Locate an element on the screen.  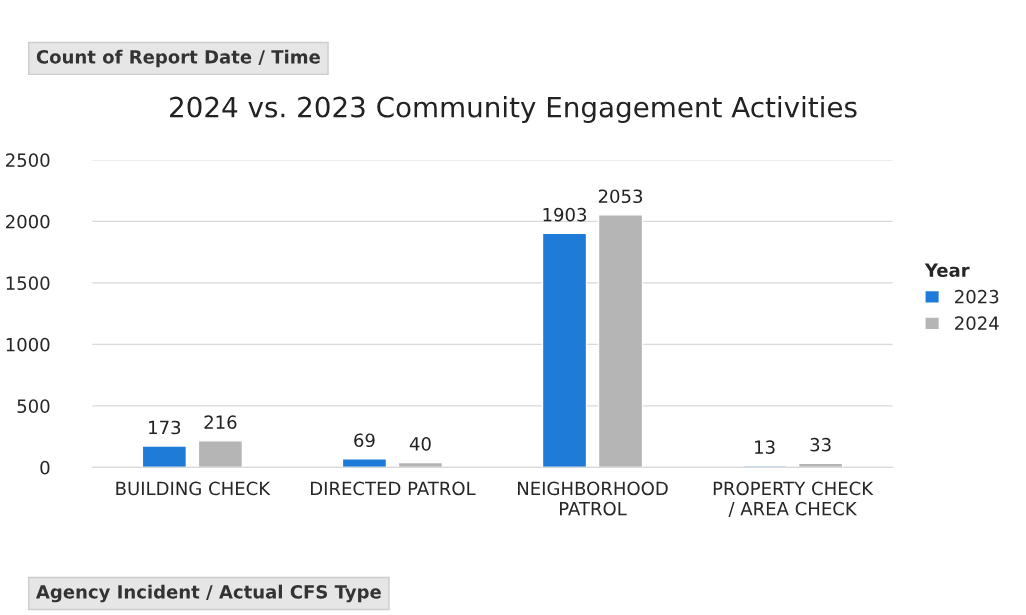
data-label: 33 is located at coordinates (820, 444).